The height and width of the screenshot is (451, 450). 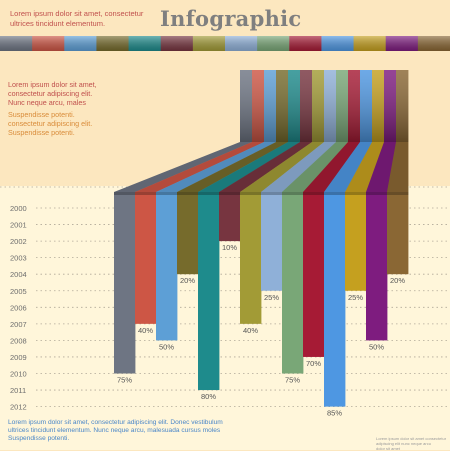 I want to click on bar-floor, so click(x=261, y=167).